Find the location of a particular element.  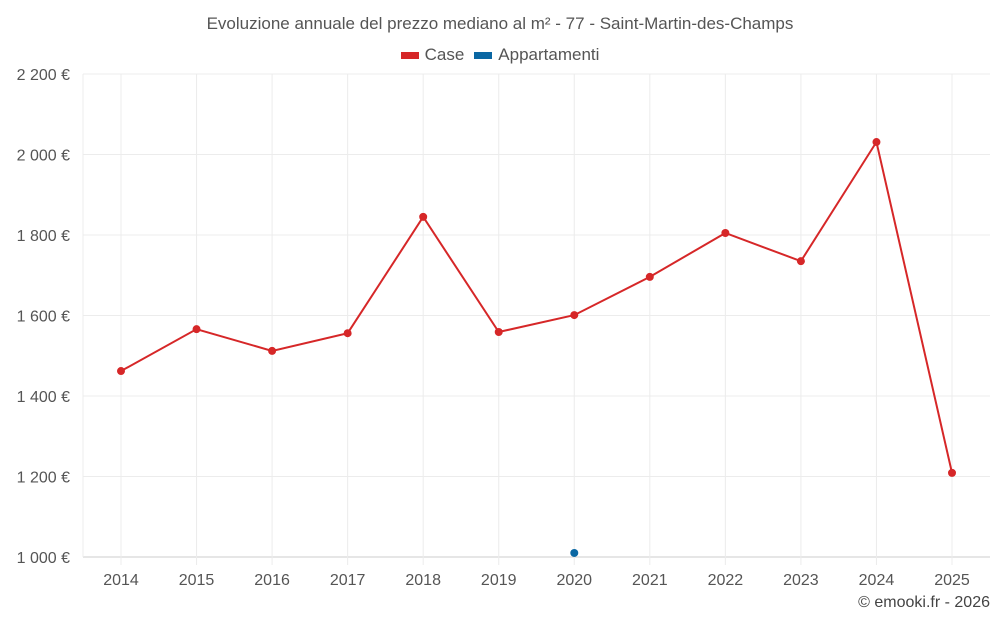

legend-swatch-appartamenti is located at coordinates (483, 55).